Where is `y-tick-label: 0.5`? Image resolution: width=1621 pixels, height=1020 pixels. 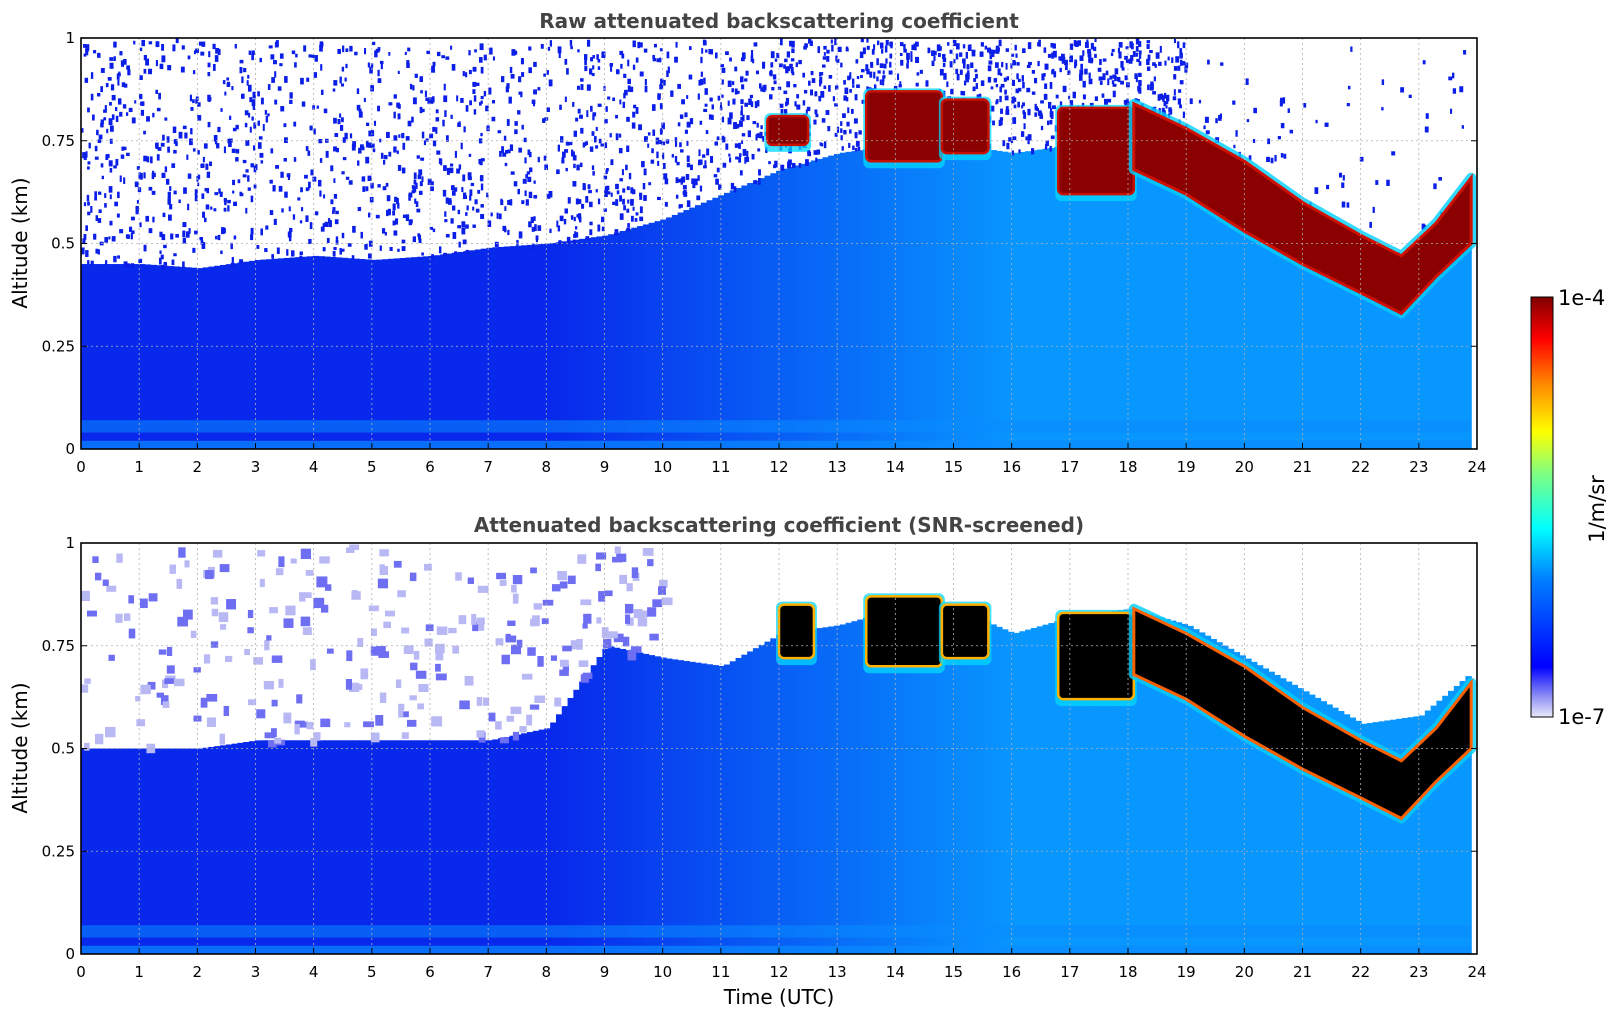 y-tick-label: 0.5 is located at coordinates (63, 749).